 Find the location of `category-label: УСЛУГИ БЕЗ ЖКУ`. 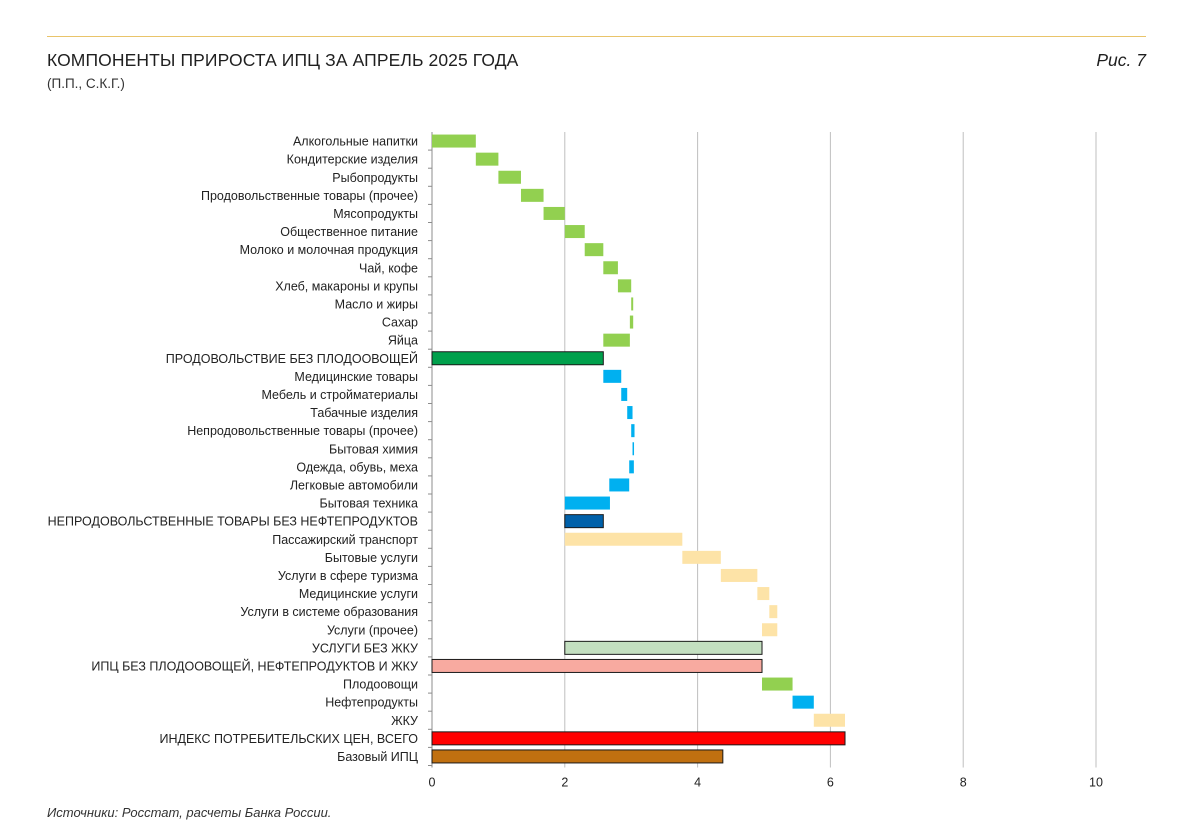

category-label: УСЛУГИ БЕЗ ЖКУ is located at coordinates (365, 648).